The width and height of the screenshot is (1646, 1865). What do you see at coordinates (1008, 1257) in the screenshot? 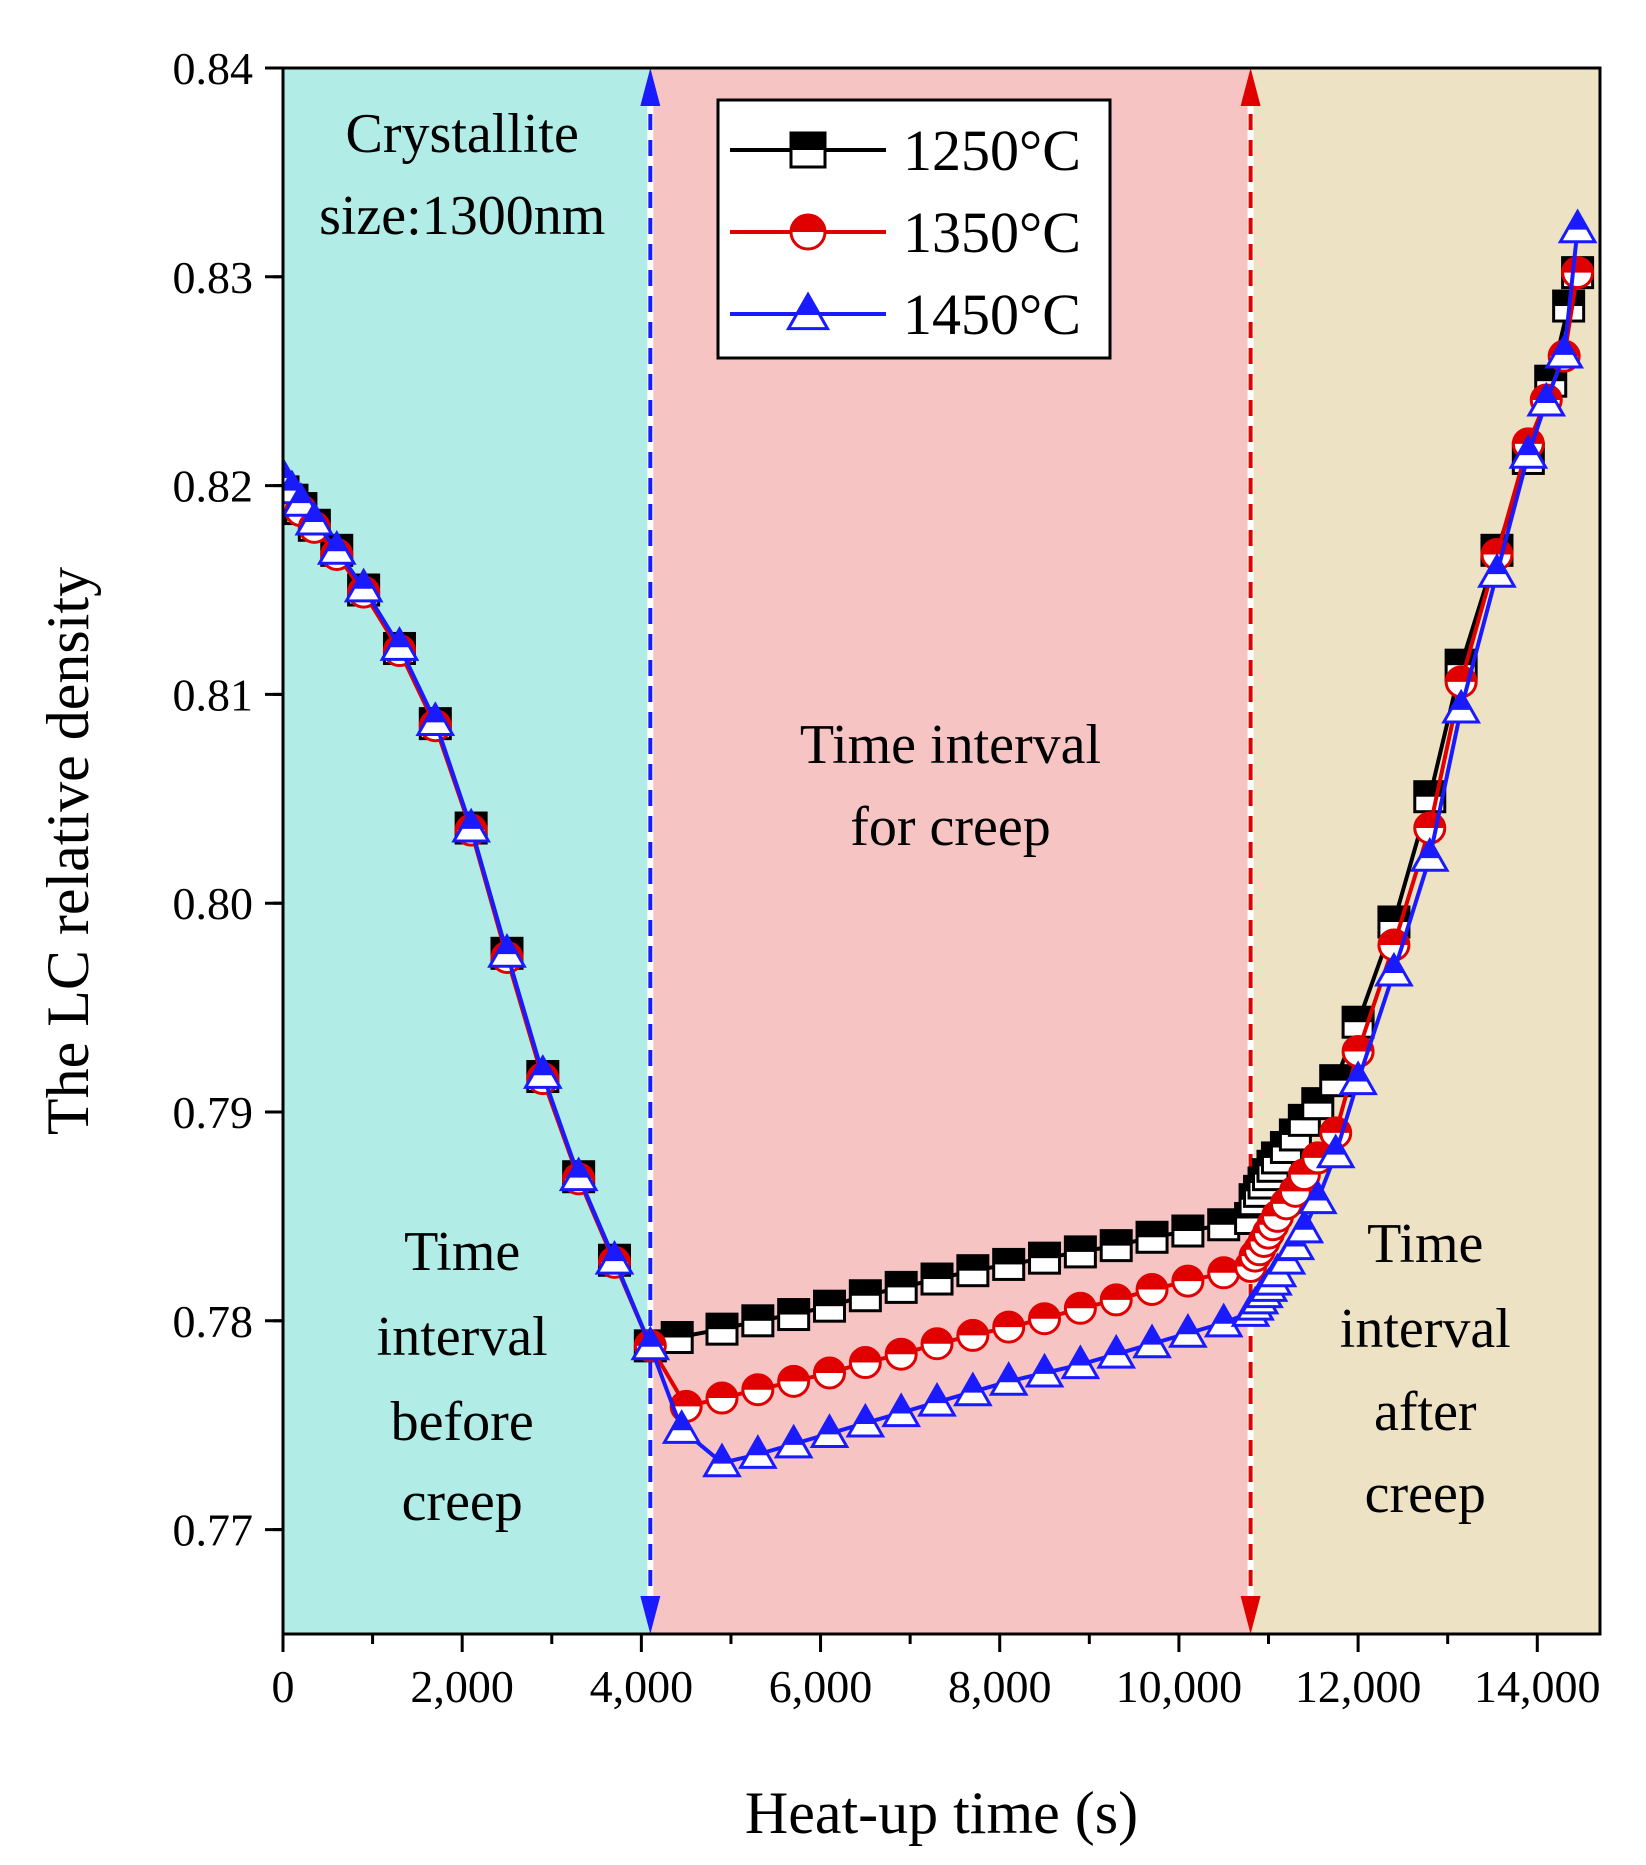
I see `series-0-point-23-fill` at bounding box center [1008, 1257].